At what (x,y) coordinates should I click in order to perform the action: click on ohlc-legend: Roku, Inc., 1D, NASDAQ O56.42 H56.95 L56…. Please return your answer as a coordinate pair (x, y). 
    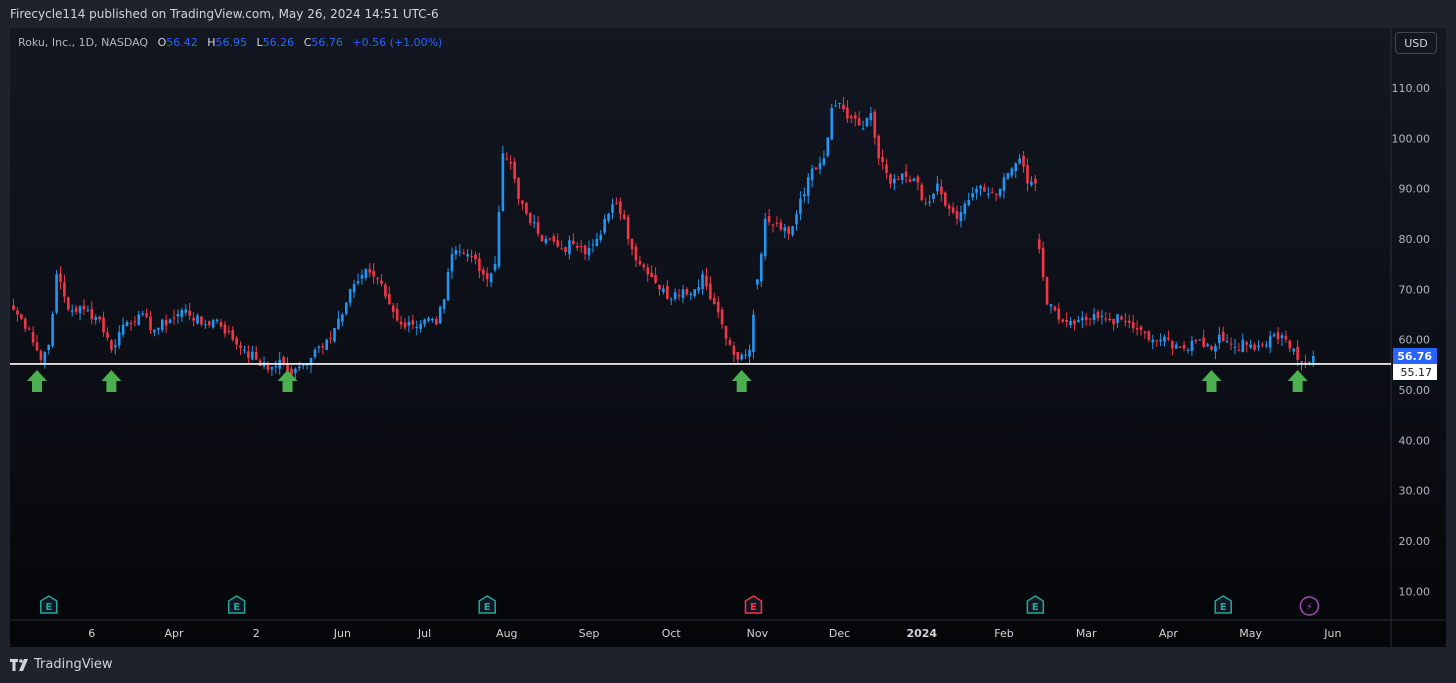
    Looking at the image, I should click on (230, 42).